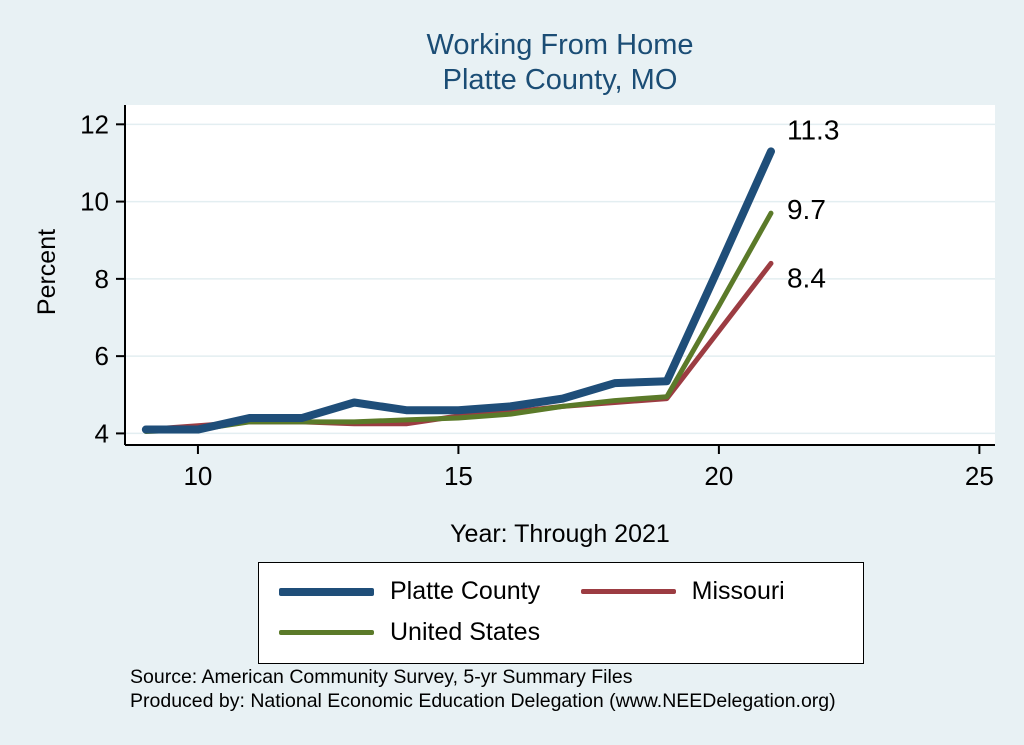  Describe the element at coordinates (979, 476) in the screenshot. I see `x-tick-label: 25` at that location.